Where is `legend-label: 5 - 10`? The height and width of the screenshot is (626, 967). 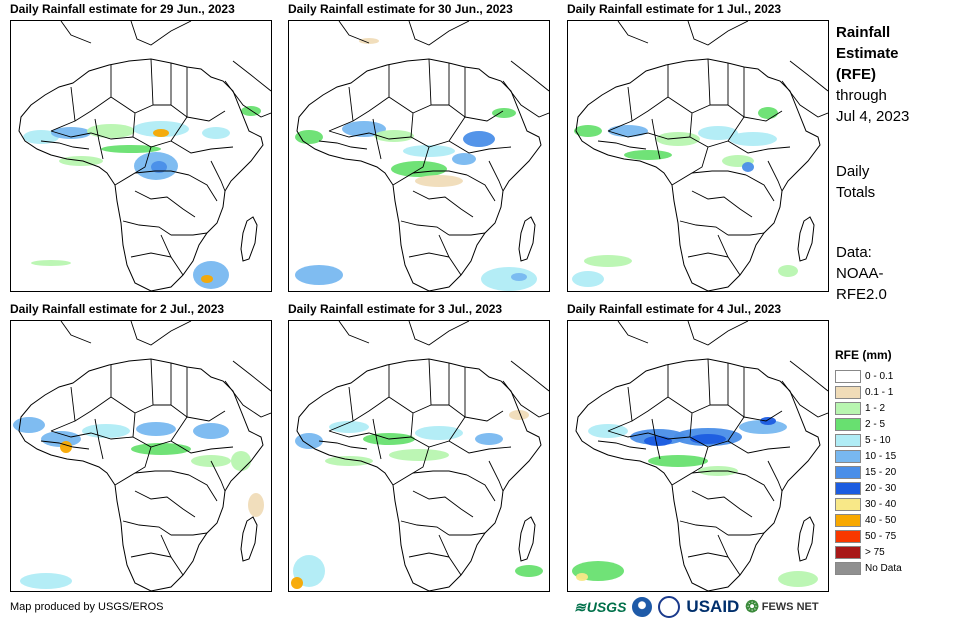 legend-label: 5 - 10 is located at coordinates (878, 440).